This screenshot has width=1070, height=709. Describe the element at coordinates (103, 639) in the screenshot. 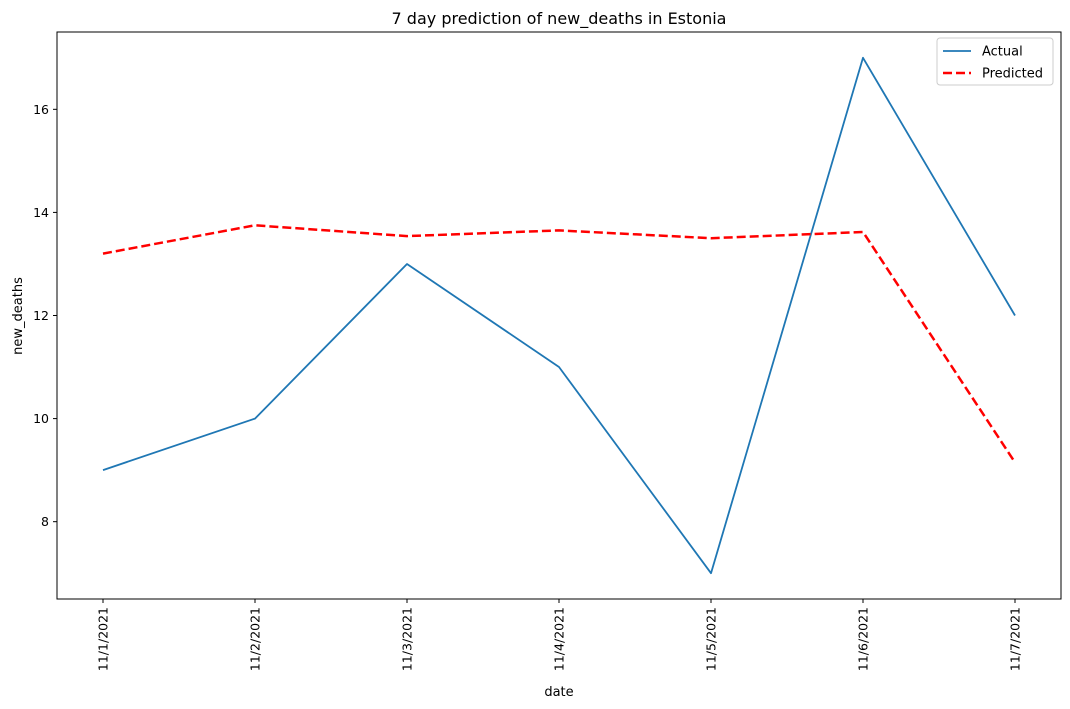

I see `x-tick-label: 11/1/2021` at that location.